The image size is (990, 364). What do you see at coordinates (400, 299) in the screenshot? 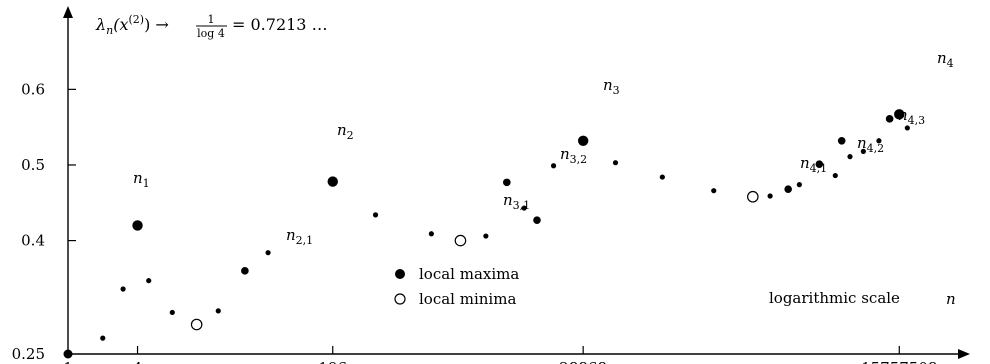
I see `legend-marker-local-minima` at bounding box center [400, 299].